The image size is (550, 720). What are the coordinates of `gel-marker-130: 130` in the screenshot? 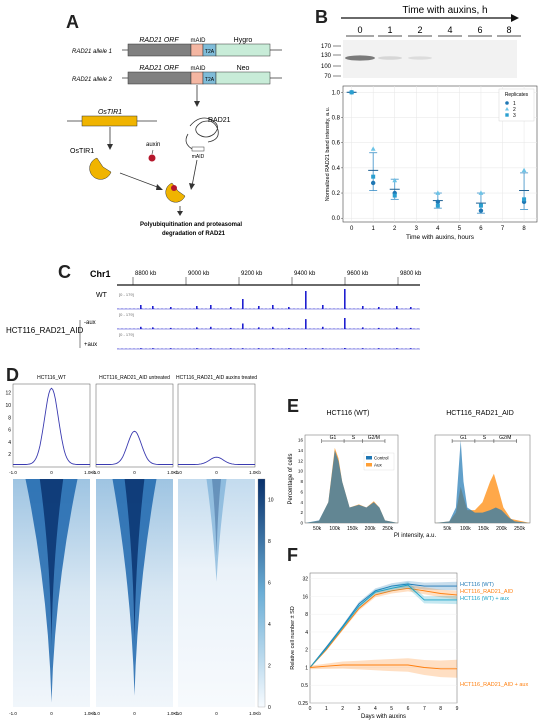 It's located at (326, 56).